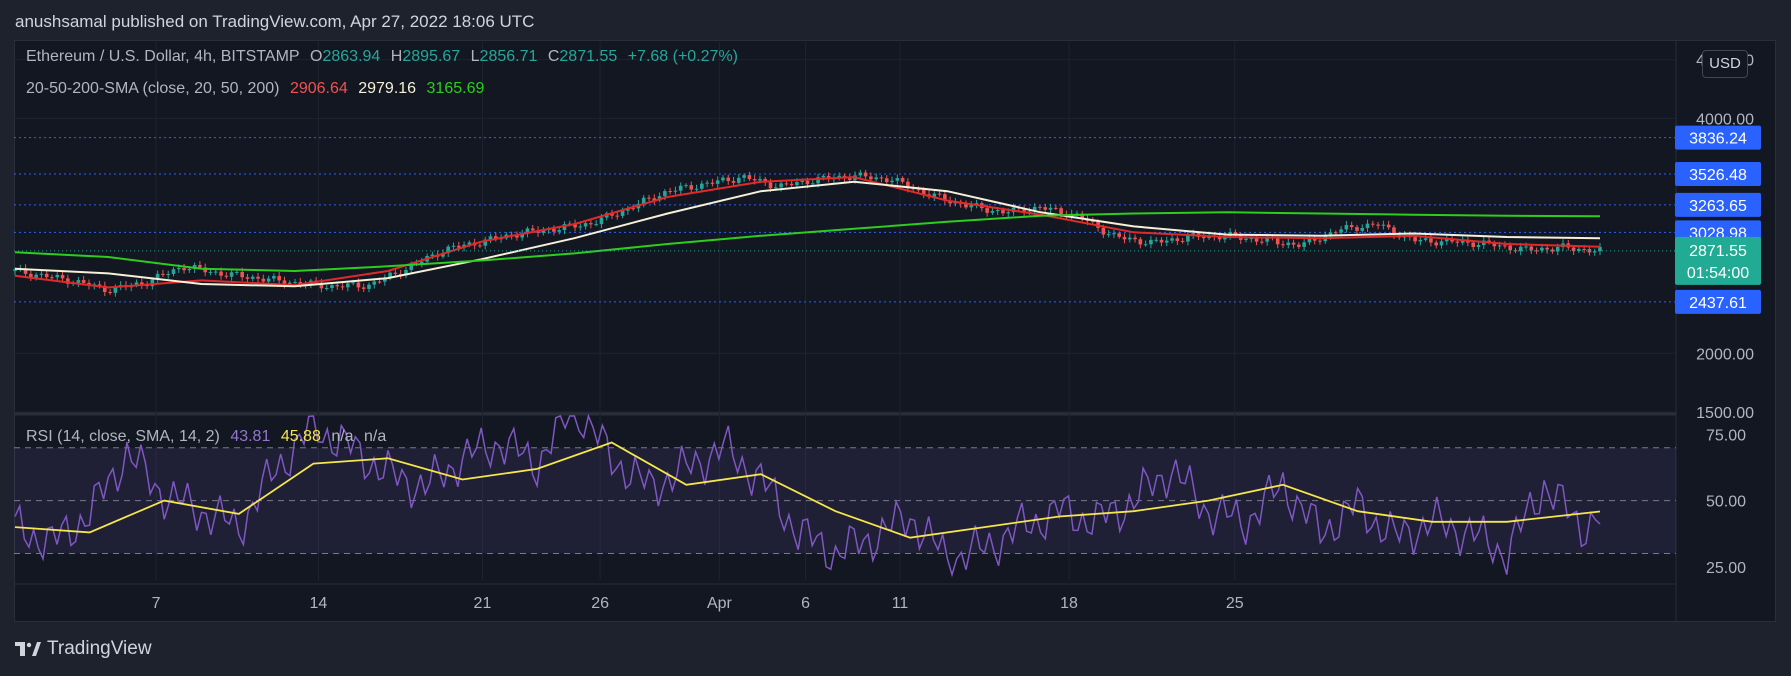 This screenshot has width=1791, height=676. I want to click on rsi-label: RSI (14, close, SMA, 14, 2), so click(123, 436).